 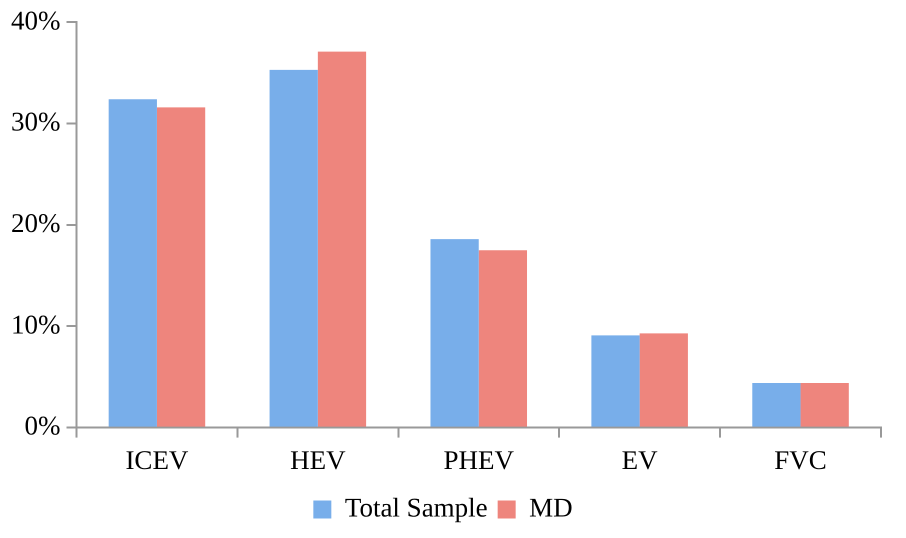 I want to click on x-tick-label: FVC, so click(x=800, y=459).